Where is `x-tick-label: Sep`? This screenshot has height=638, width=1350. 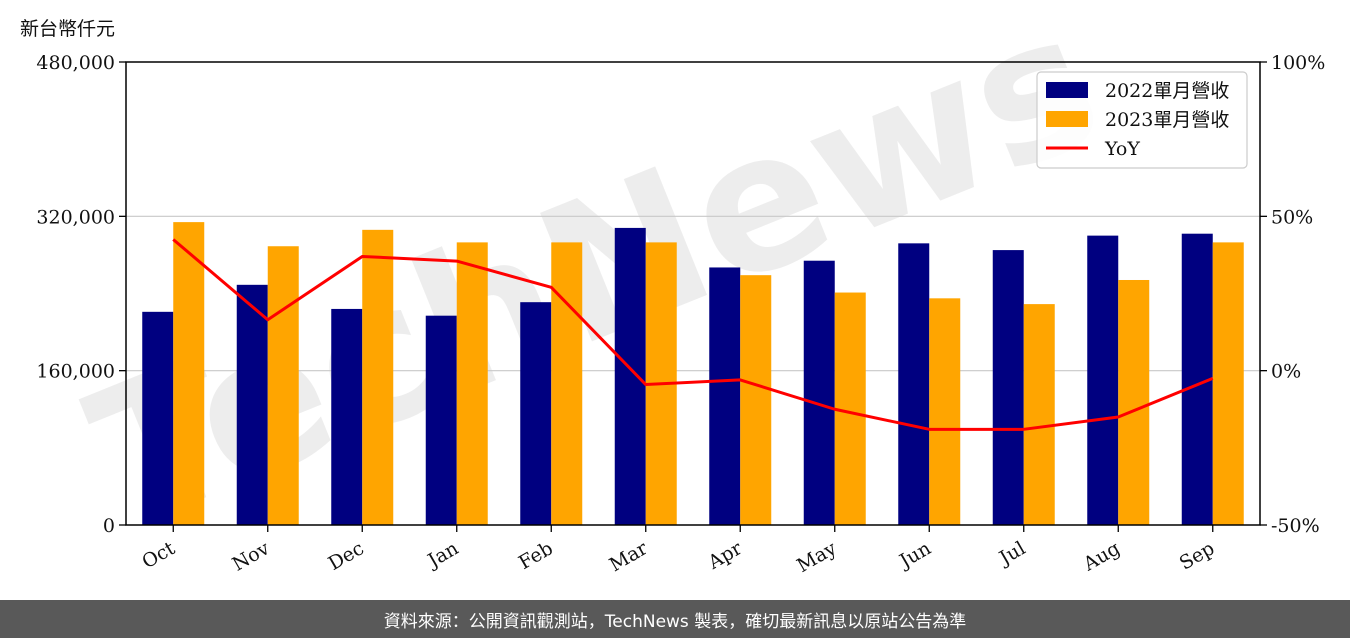
x-tick-label: Sep is located at coordinates (1197, 555).